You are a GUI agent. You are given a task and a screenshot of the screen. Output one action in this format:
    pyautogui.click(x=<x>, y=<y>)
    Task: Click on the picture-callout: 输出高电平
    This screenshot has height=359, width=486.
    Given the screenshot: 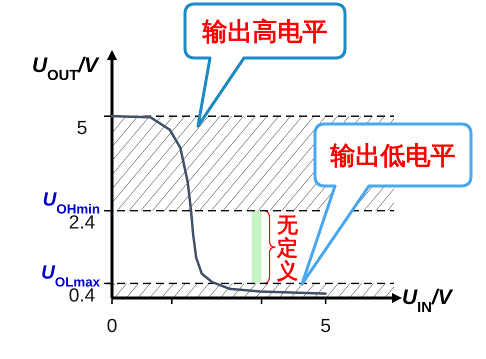 What is the action you would take?
    pyautogui.click(x=265, y=65)
    